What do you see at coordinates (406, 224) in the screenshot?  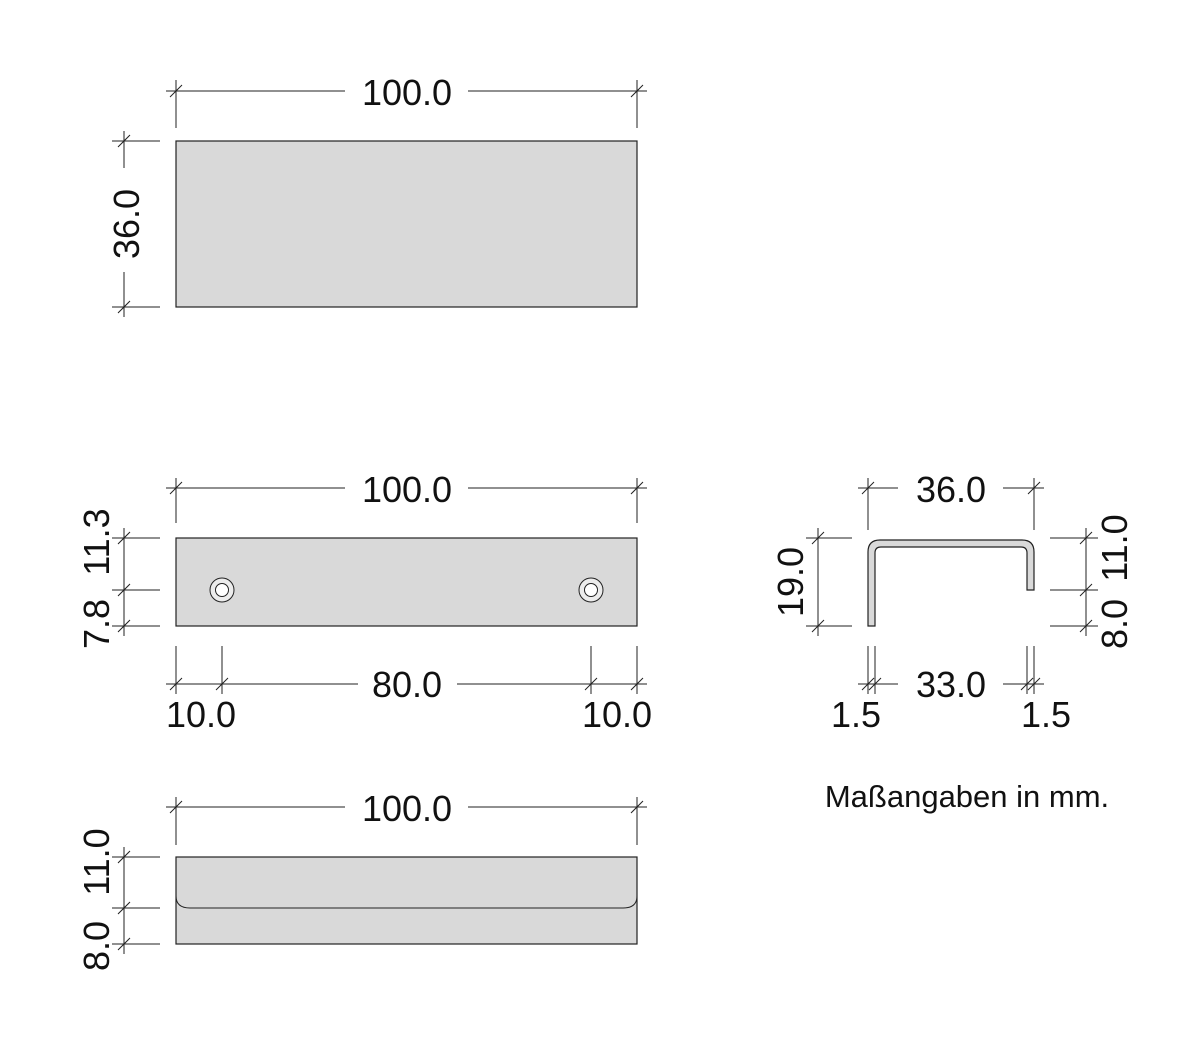 I see `top-view-plate` at bounding box center [406, 224].